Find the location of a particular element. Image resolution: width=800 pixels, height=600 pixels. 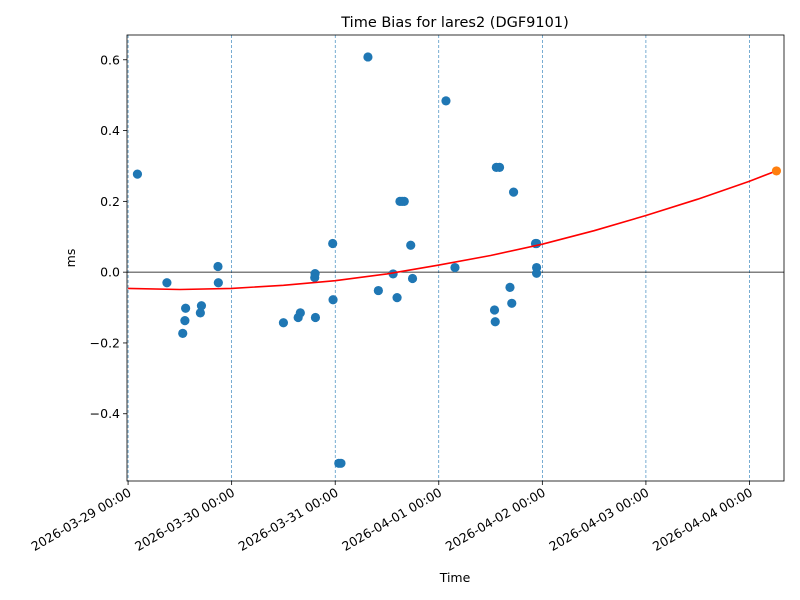

x-tick-label-1: 2026-03-30 00:00 is located at coordinates (184, 519).